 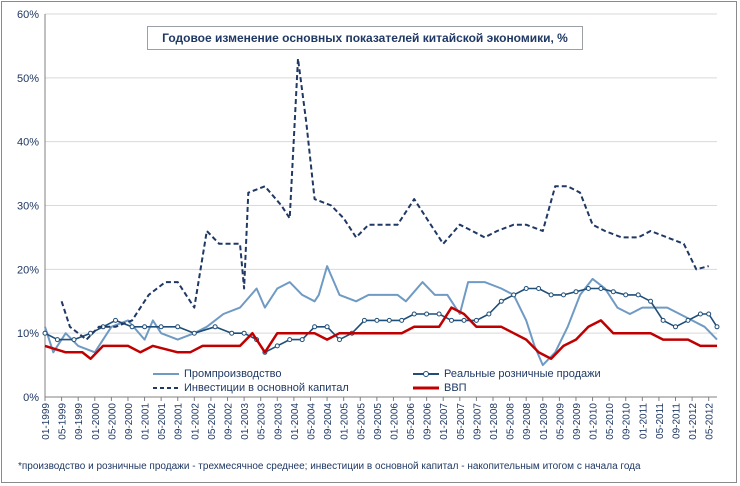 I want to click on x-tick-label: 01-2011, so click(x=643, y=421).